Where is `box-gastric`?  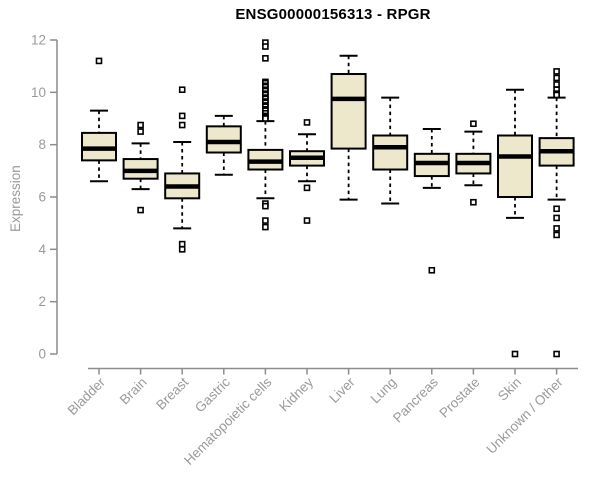
box-gastric is located at coordinates (223, 139).